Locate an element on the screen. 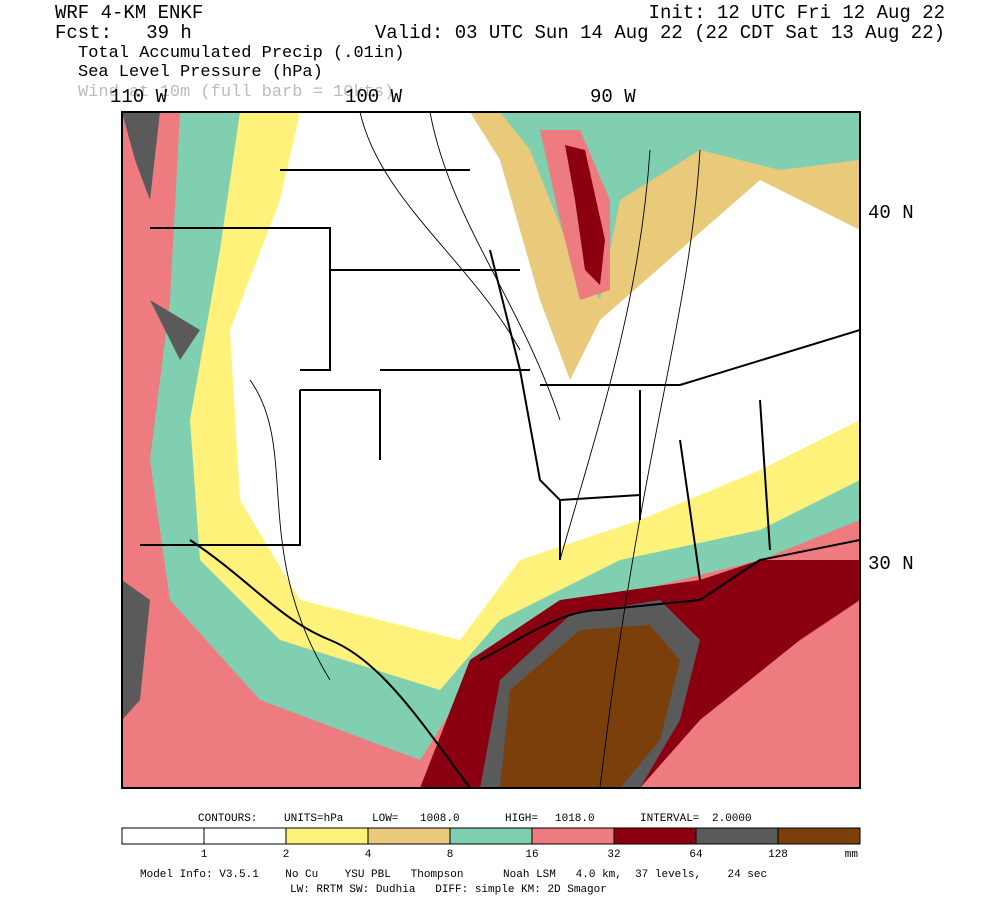 The width and height of the screenshot is (1000, 900). lon-label: 110 W is located at coordinates (139, 97).